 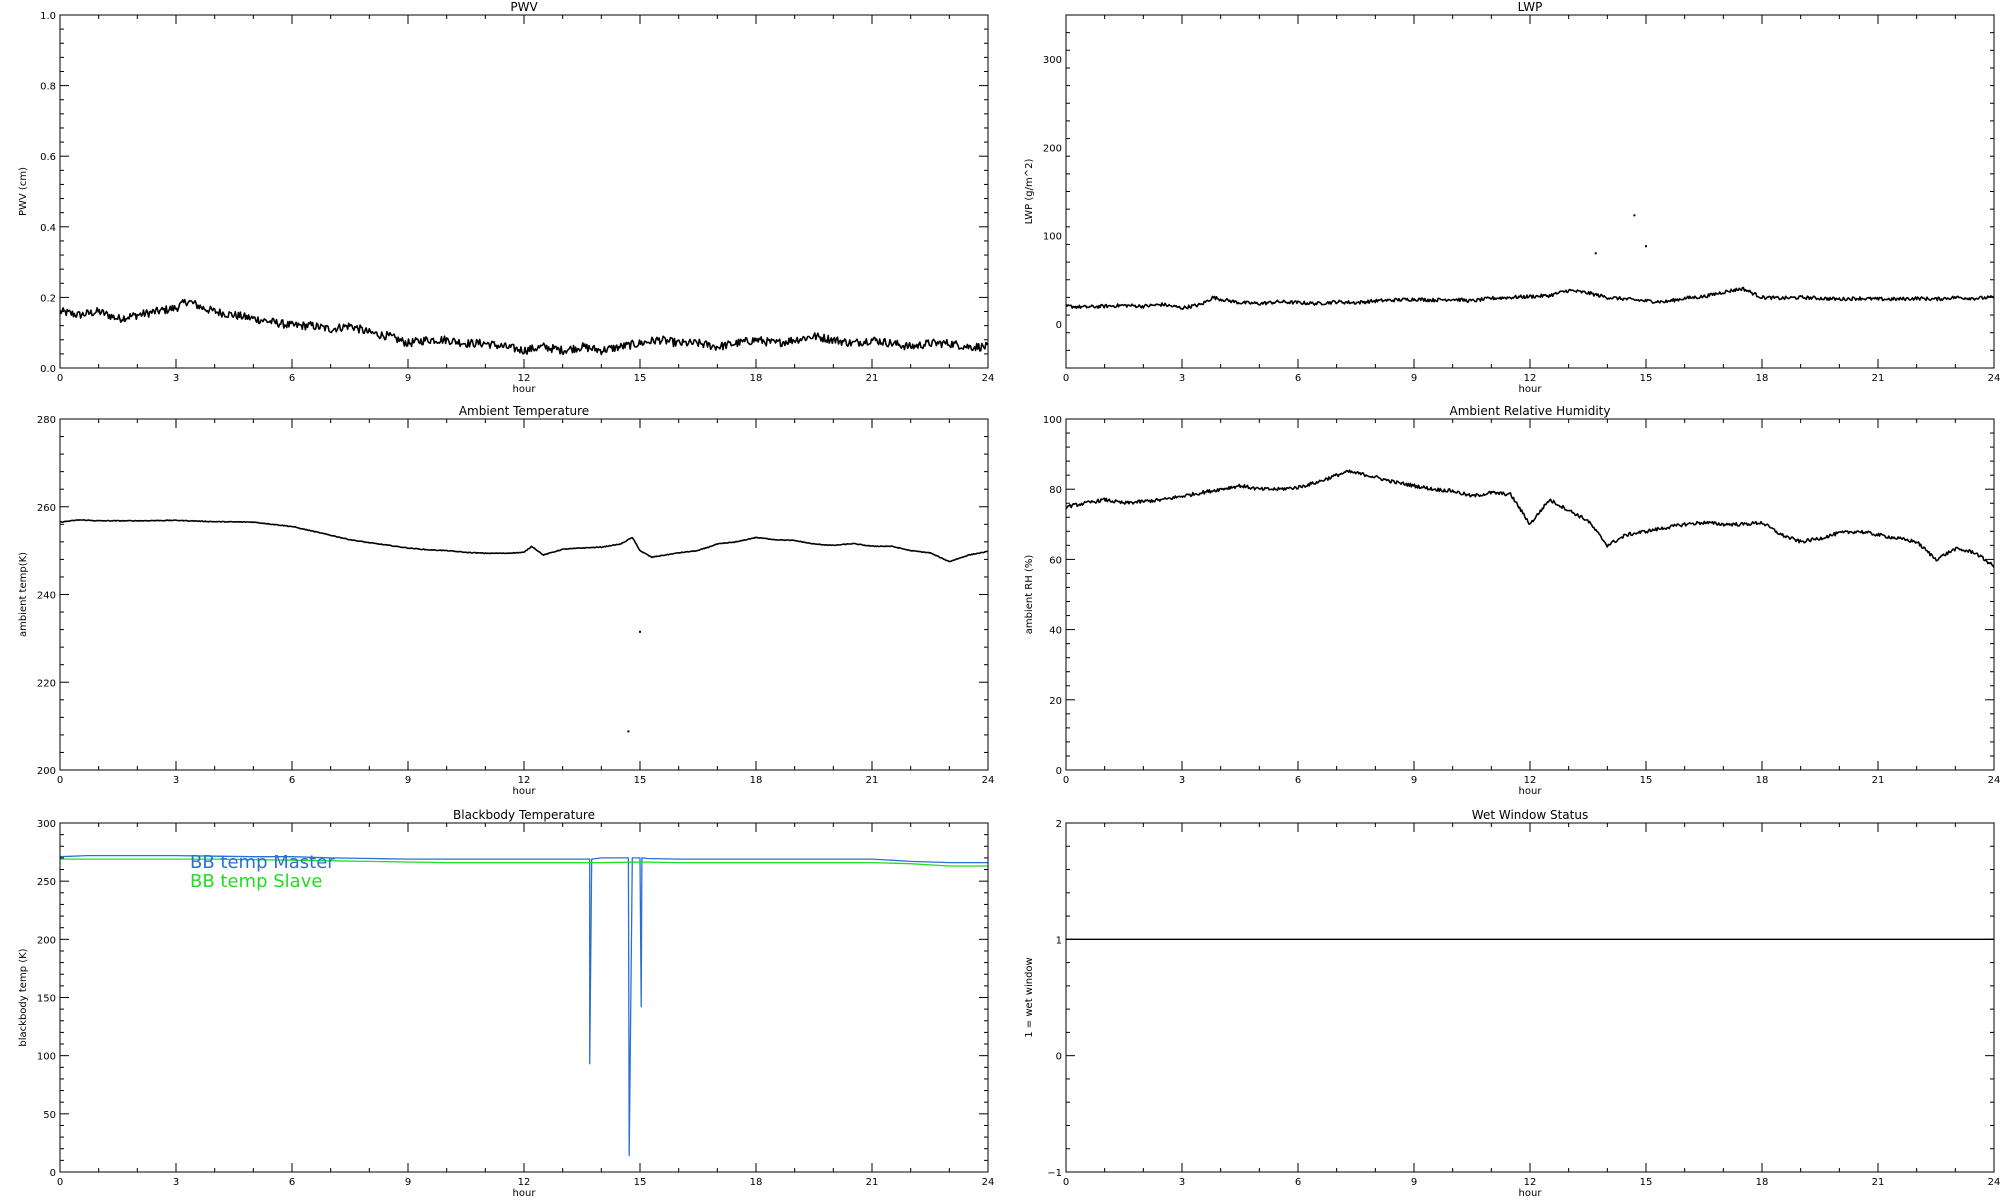 I want to click on y-tick-label: 60, so click(x=1055, y=560).